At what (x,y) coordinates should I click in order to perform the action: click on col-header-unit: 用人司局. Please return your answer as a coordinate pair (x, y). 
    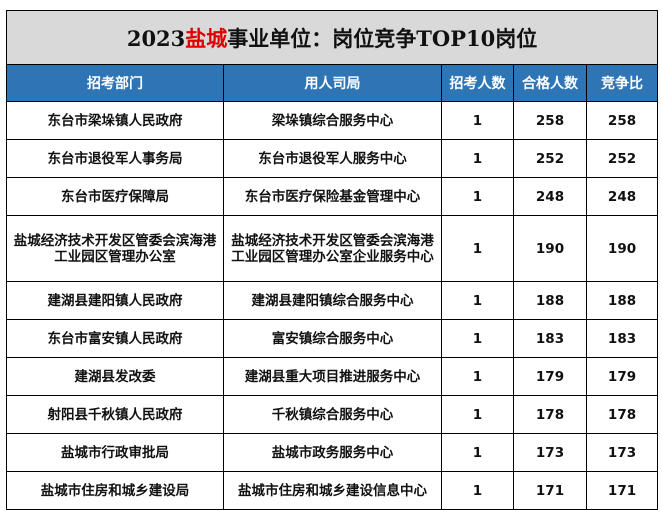
    Looking at the image, I should click on (332, 83).